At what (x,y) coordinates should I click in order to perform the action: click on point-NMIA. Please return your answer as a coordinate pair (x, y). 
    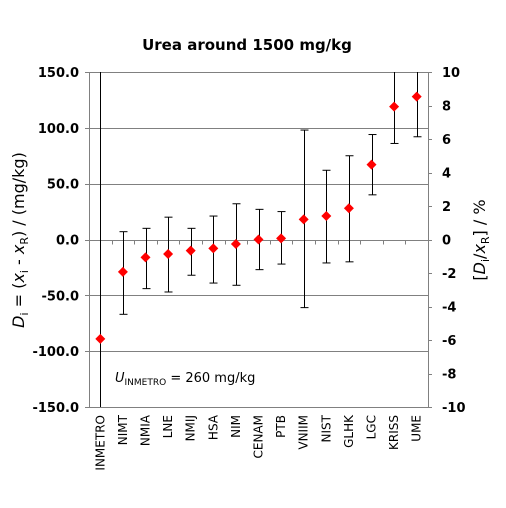
    Looking at the image, I should click on (145, 257).